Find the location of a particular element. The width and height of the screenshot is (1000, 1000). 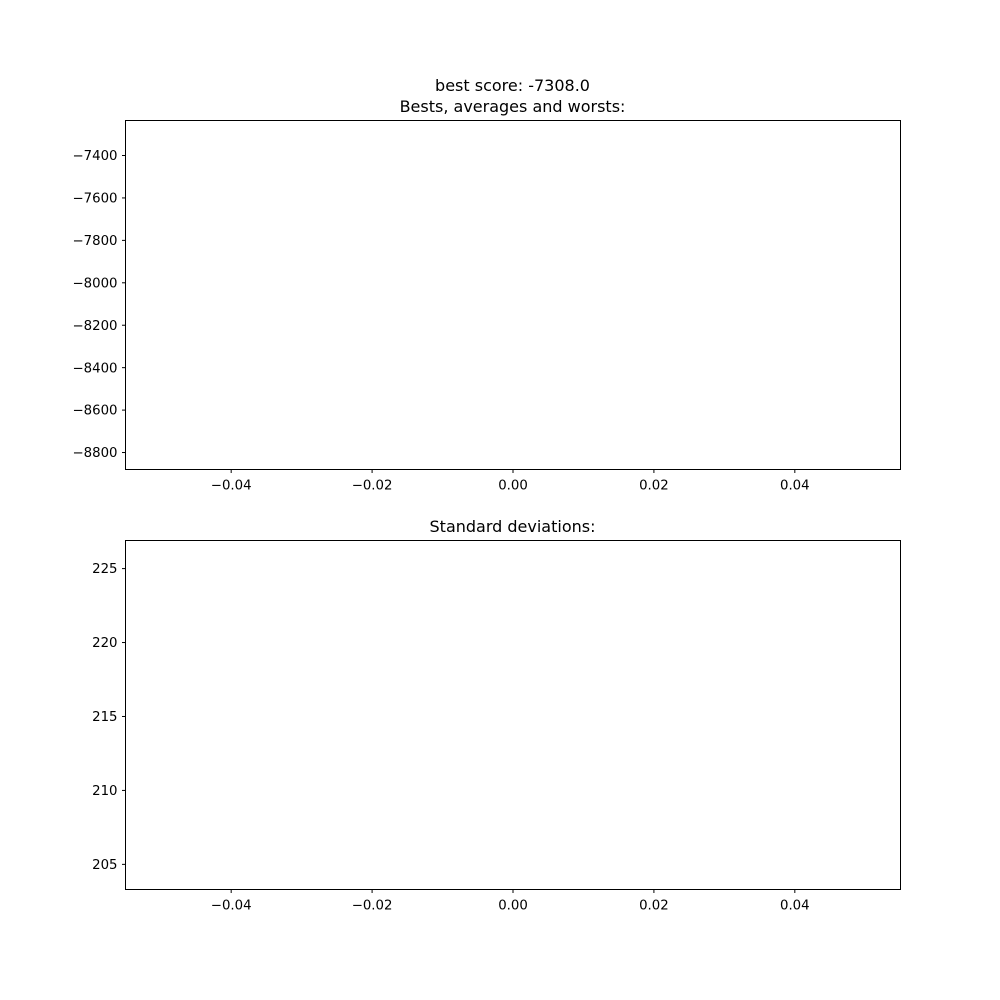

std-dev-x-tick-label: 0.00 is located at coordinates (513, 906).